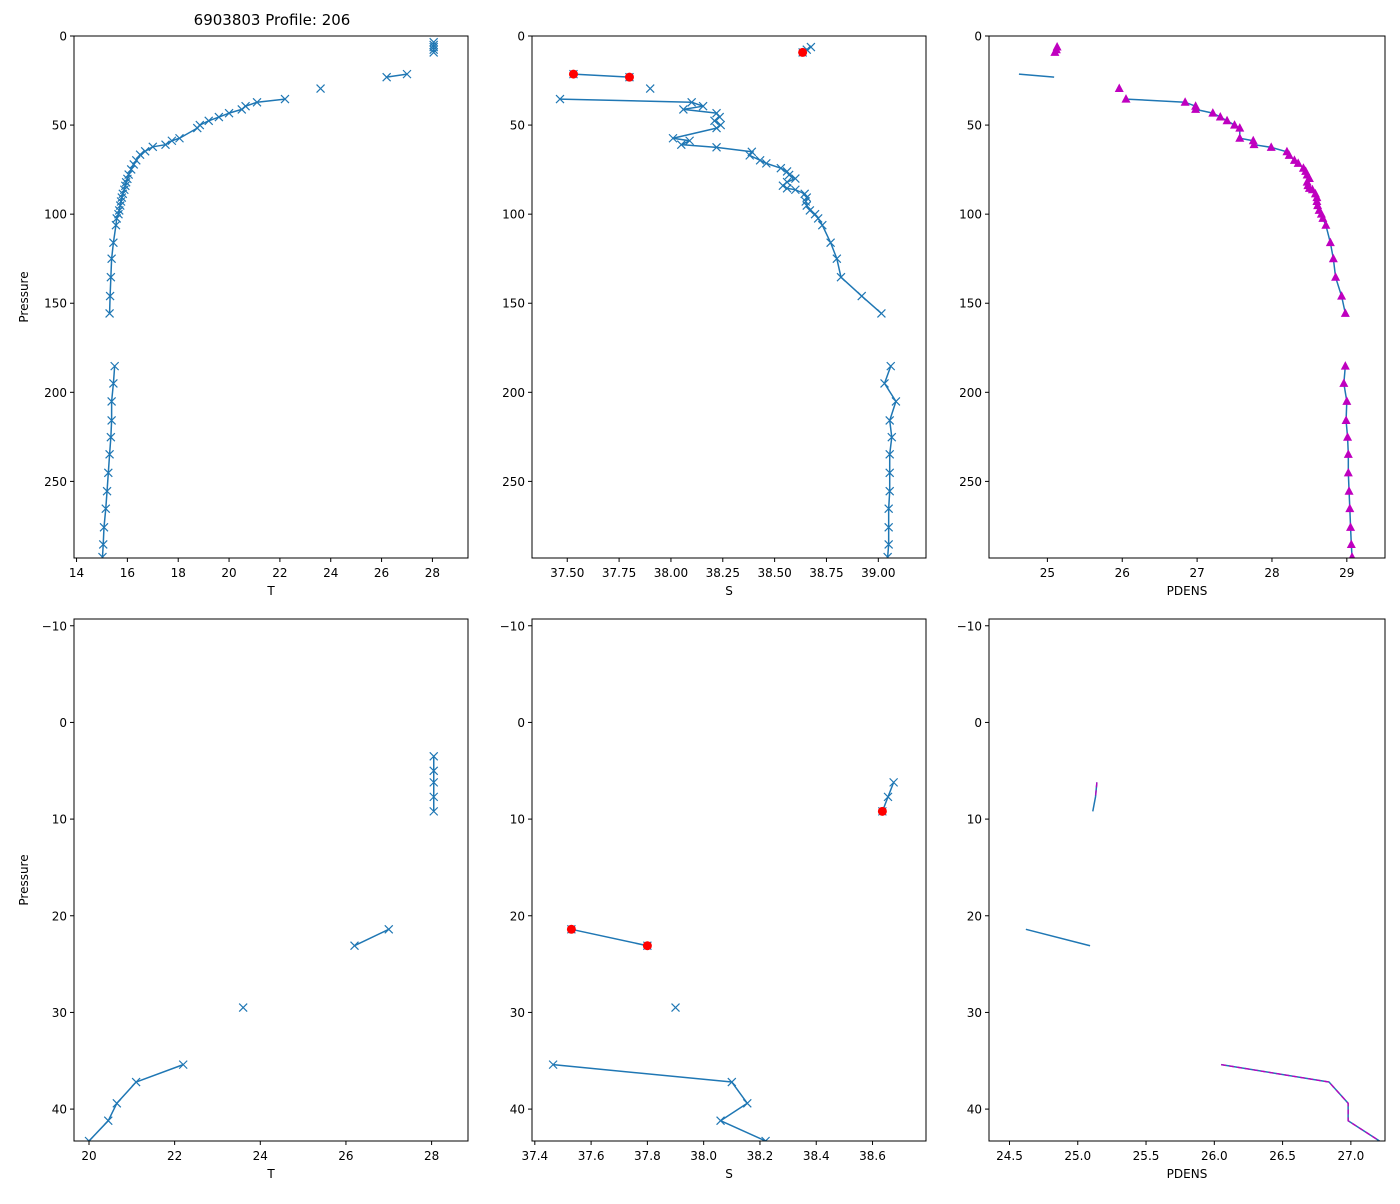 The height and width of the screenshot is (1204, 1400). I want to click on x-axis-label: S, so click(729, 1174).